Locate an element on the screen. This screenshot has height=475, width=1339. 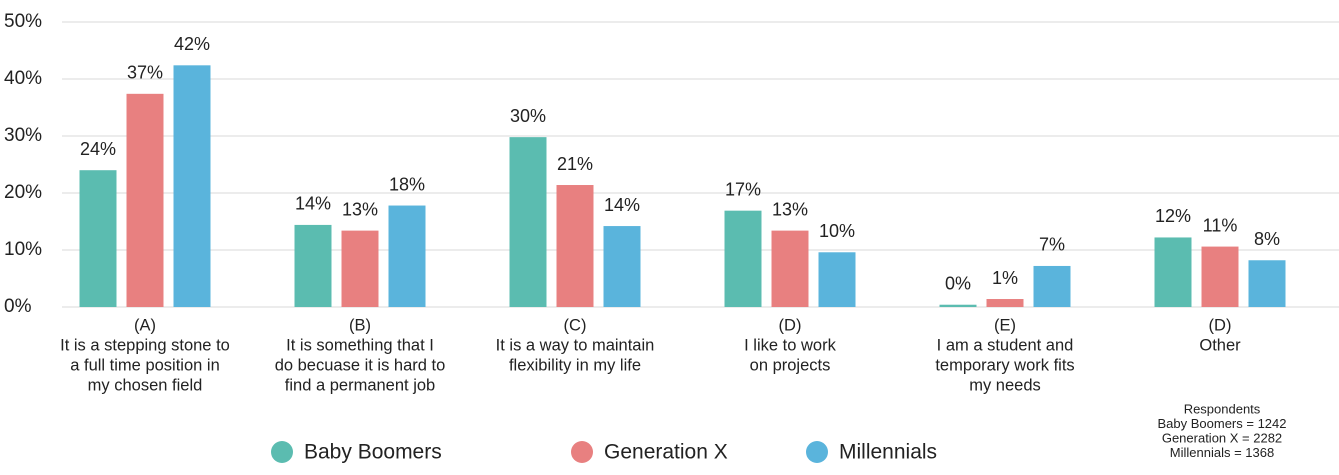
data-label: 18% is located at coordinates (407, 184).